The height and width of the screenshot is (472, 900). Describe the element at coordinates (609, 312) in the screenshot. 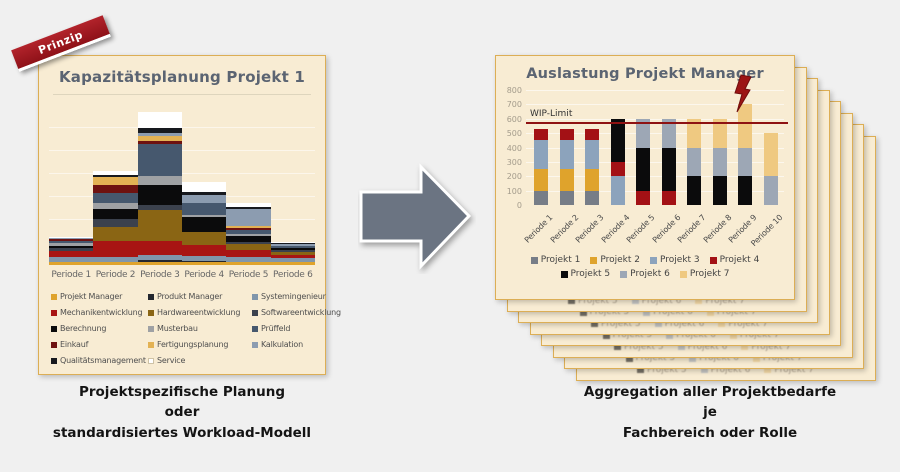

I see `legend-label: Projekt 5` at that location.